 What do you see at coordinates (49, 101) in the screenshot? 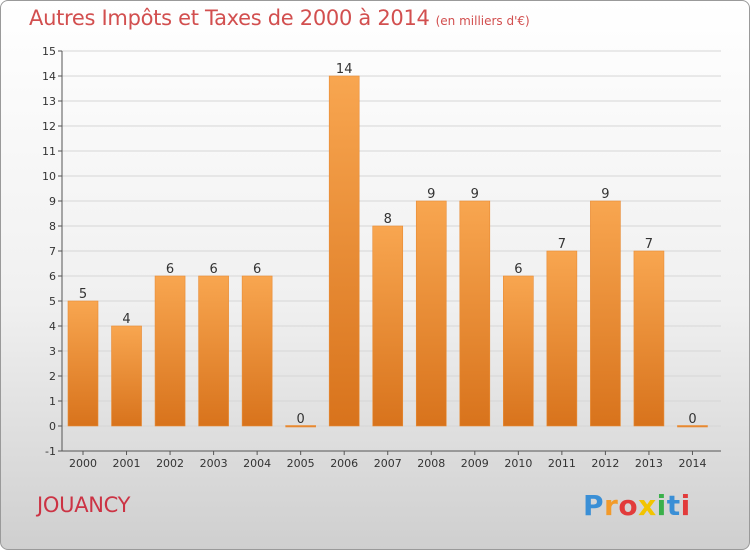
I see `y-tick-label: 13` at bounding box center [49, 101].